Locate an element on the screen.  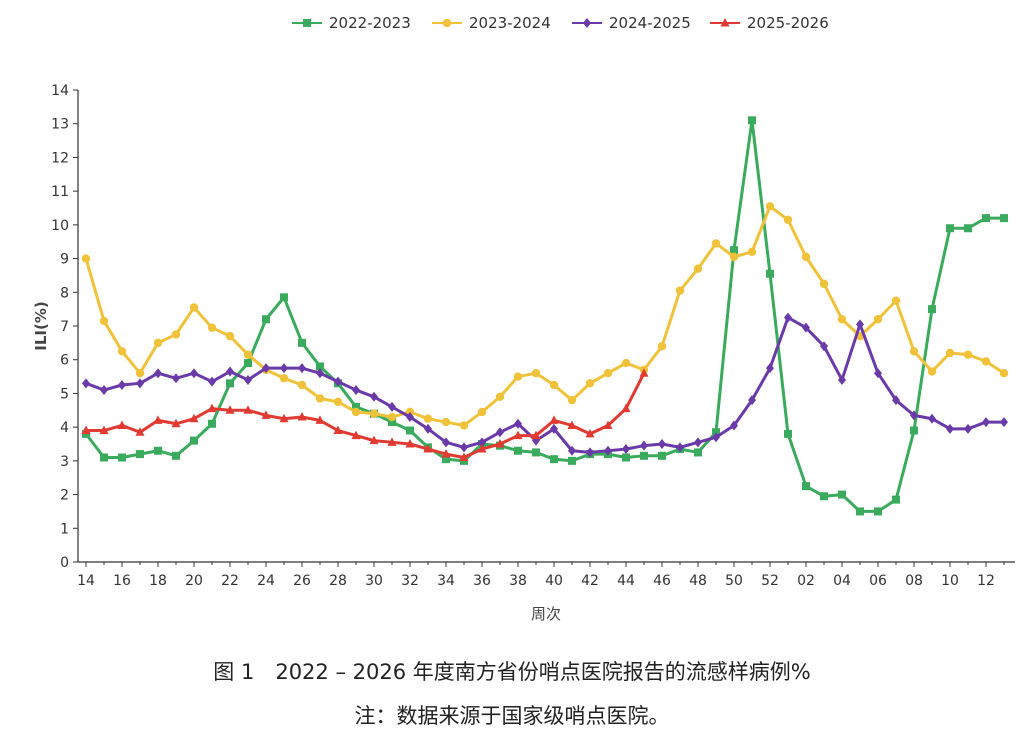
y-tick-label: 8 is located at coordinates (64, 293).